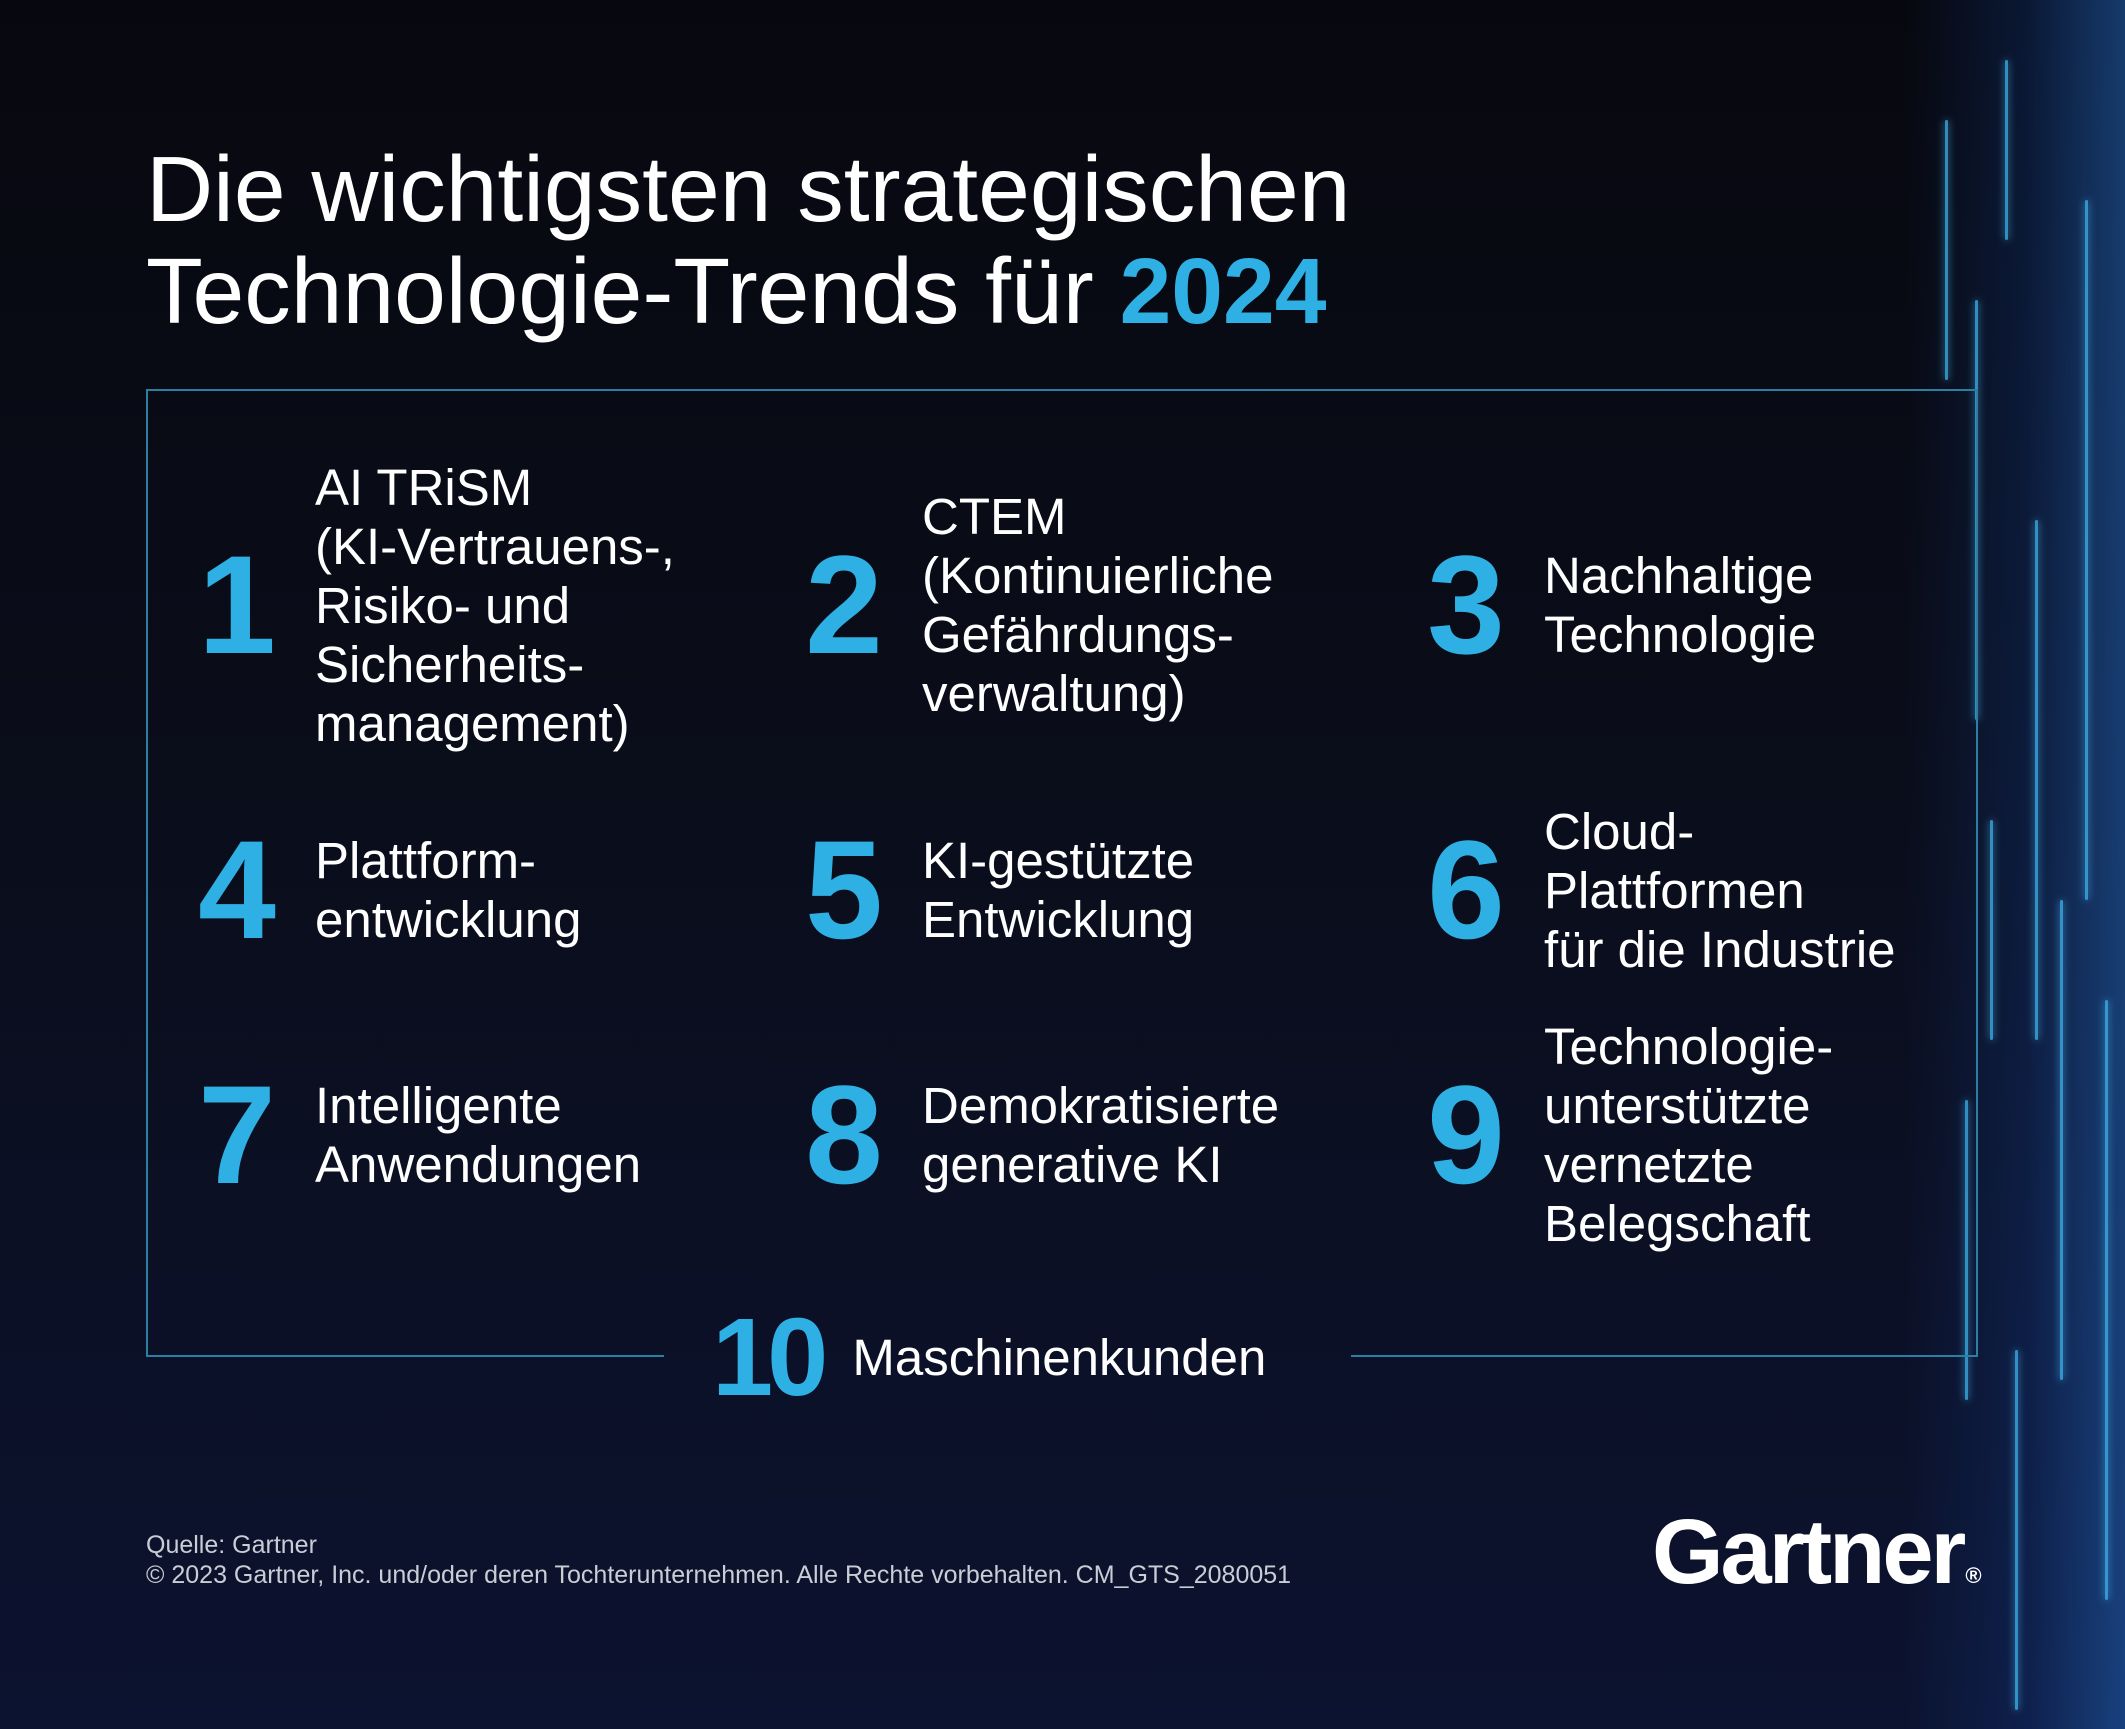  I want to click on trend-label: KI-gestützte Entwicklung, so click(1058, 890).